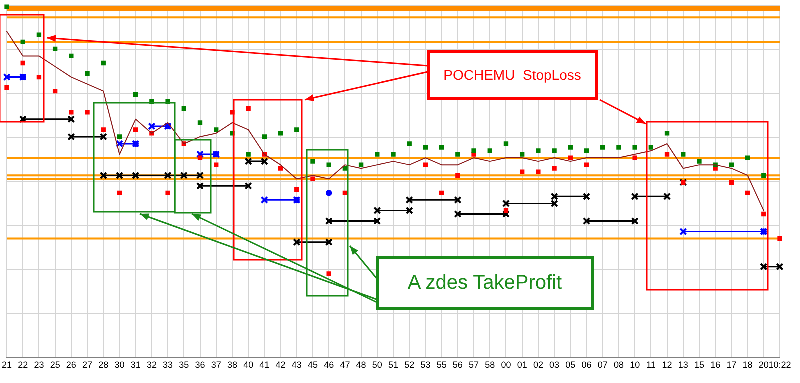  I want to click on x-tick-label: 40, so click(249, 365).